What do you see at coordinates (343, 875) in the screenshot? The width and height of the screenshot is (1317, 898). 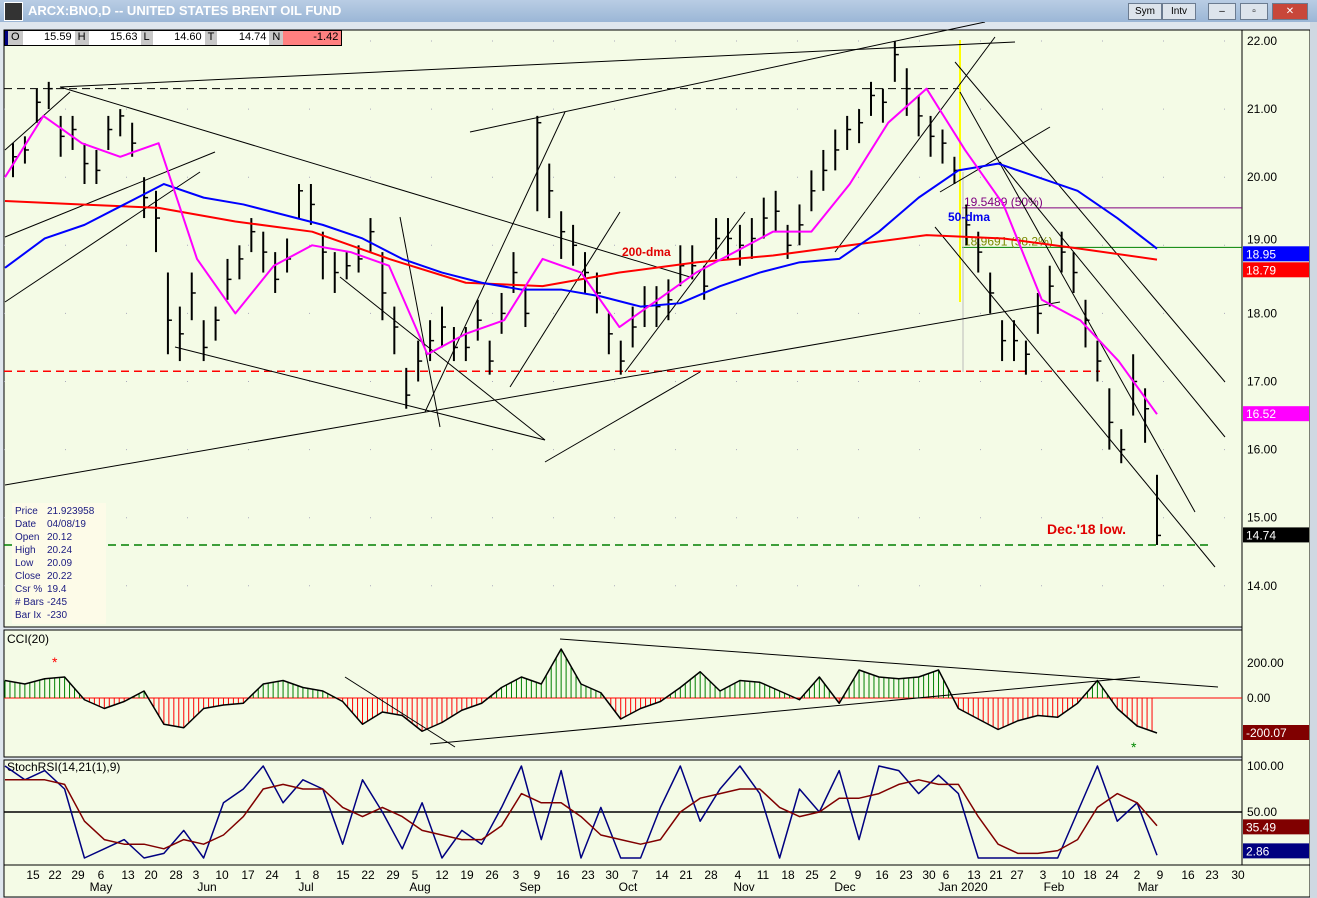 I see `x-tick-label: 15` at bounding box center [343, 875].